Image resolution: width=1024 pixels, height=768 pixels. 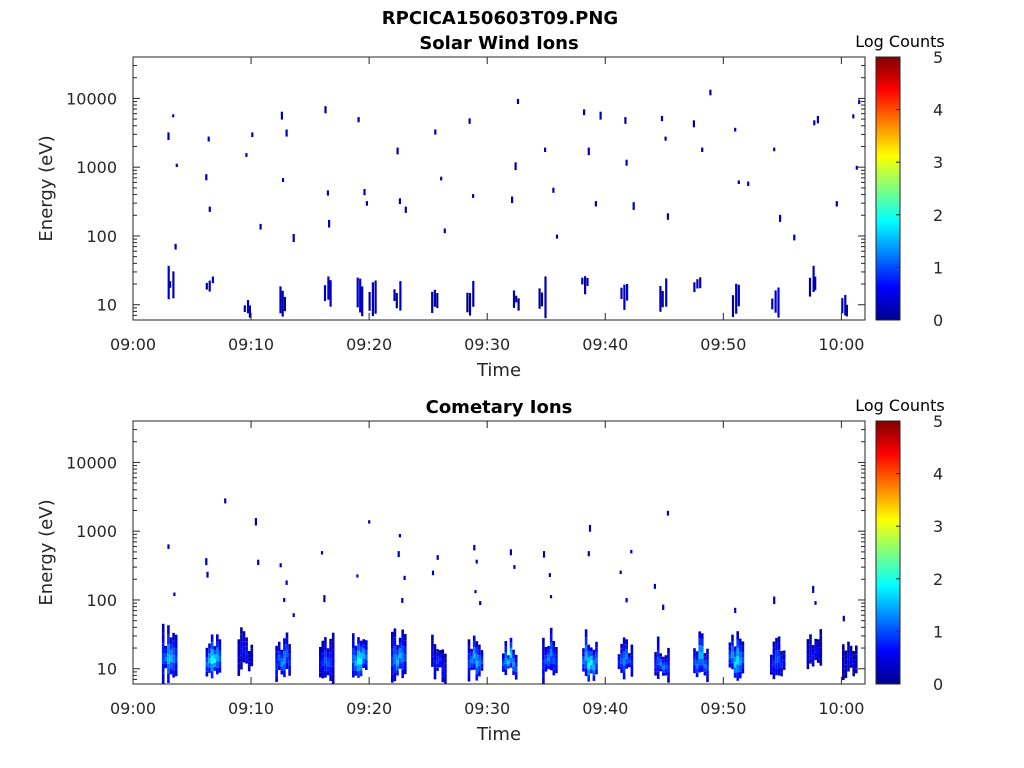 What do you see at coordinates (251, 344) in the screenshot?
I see `x-tick-label: 09:10` at bounding box center [251, 344].